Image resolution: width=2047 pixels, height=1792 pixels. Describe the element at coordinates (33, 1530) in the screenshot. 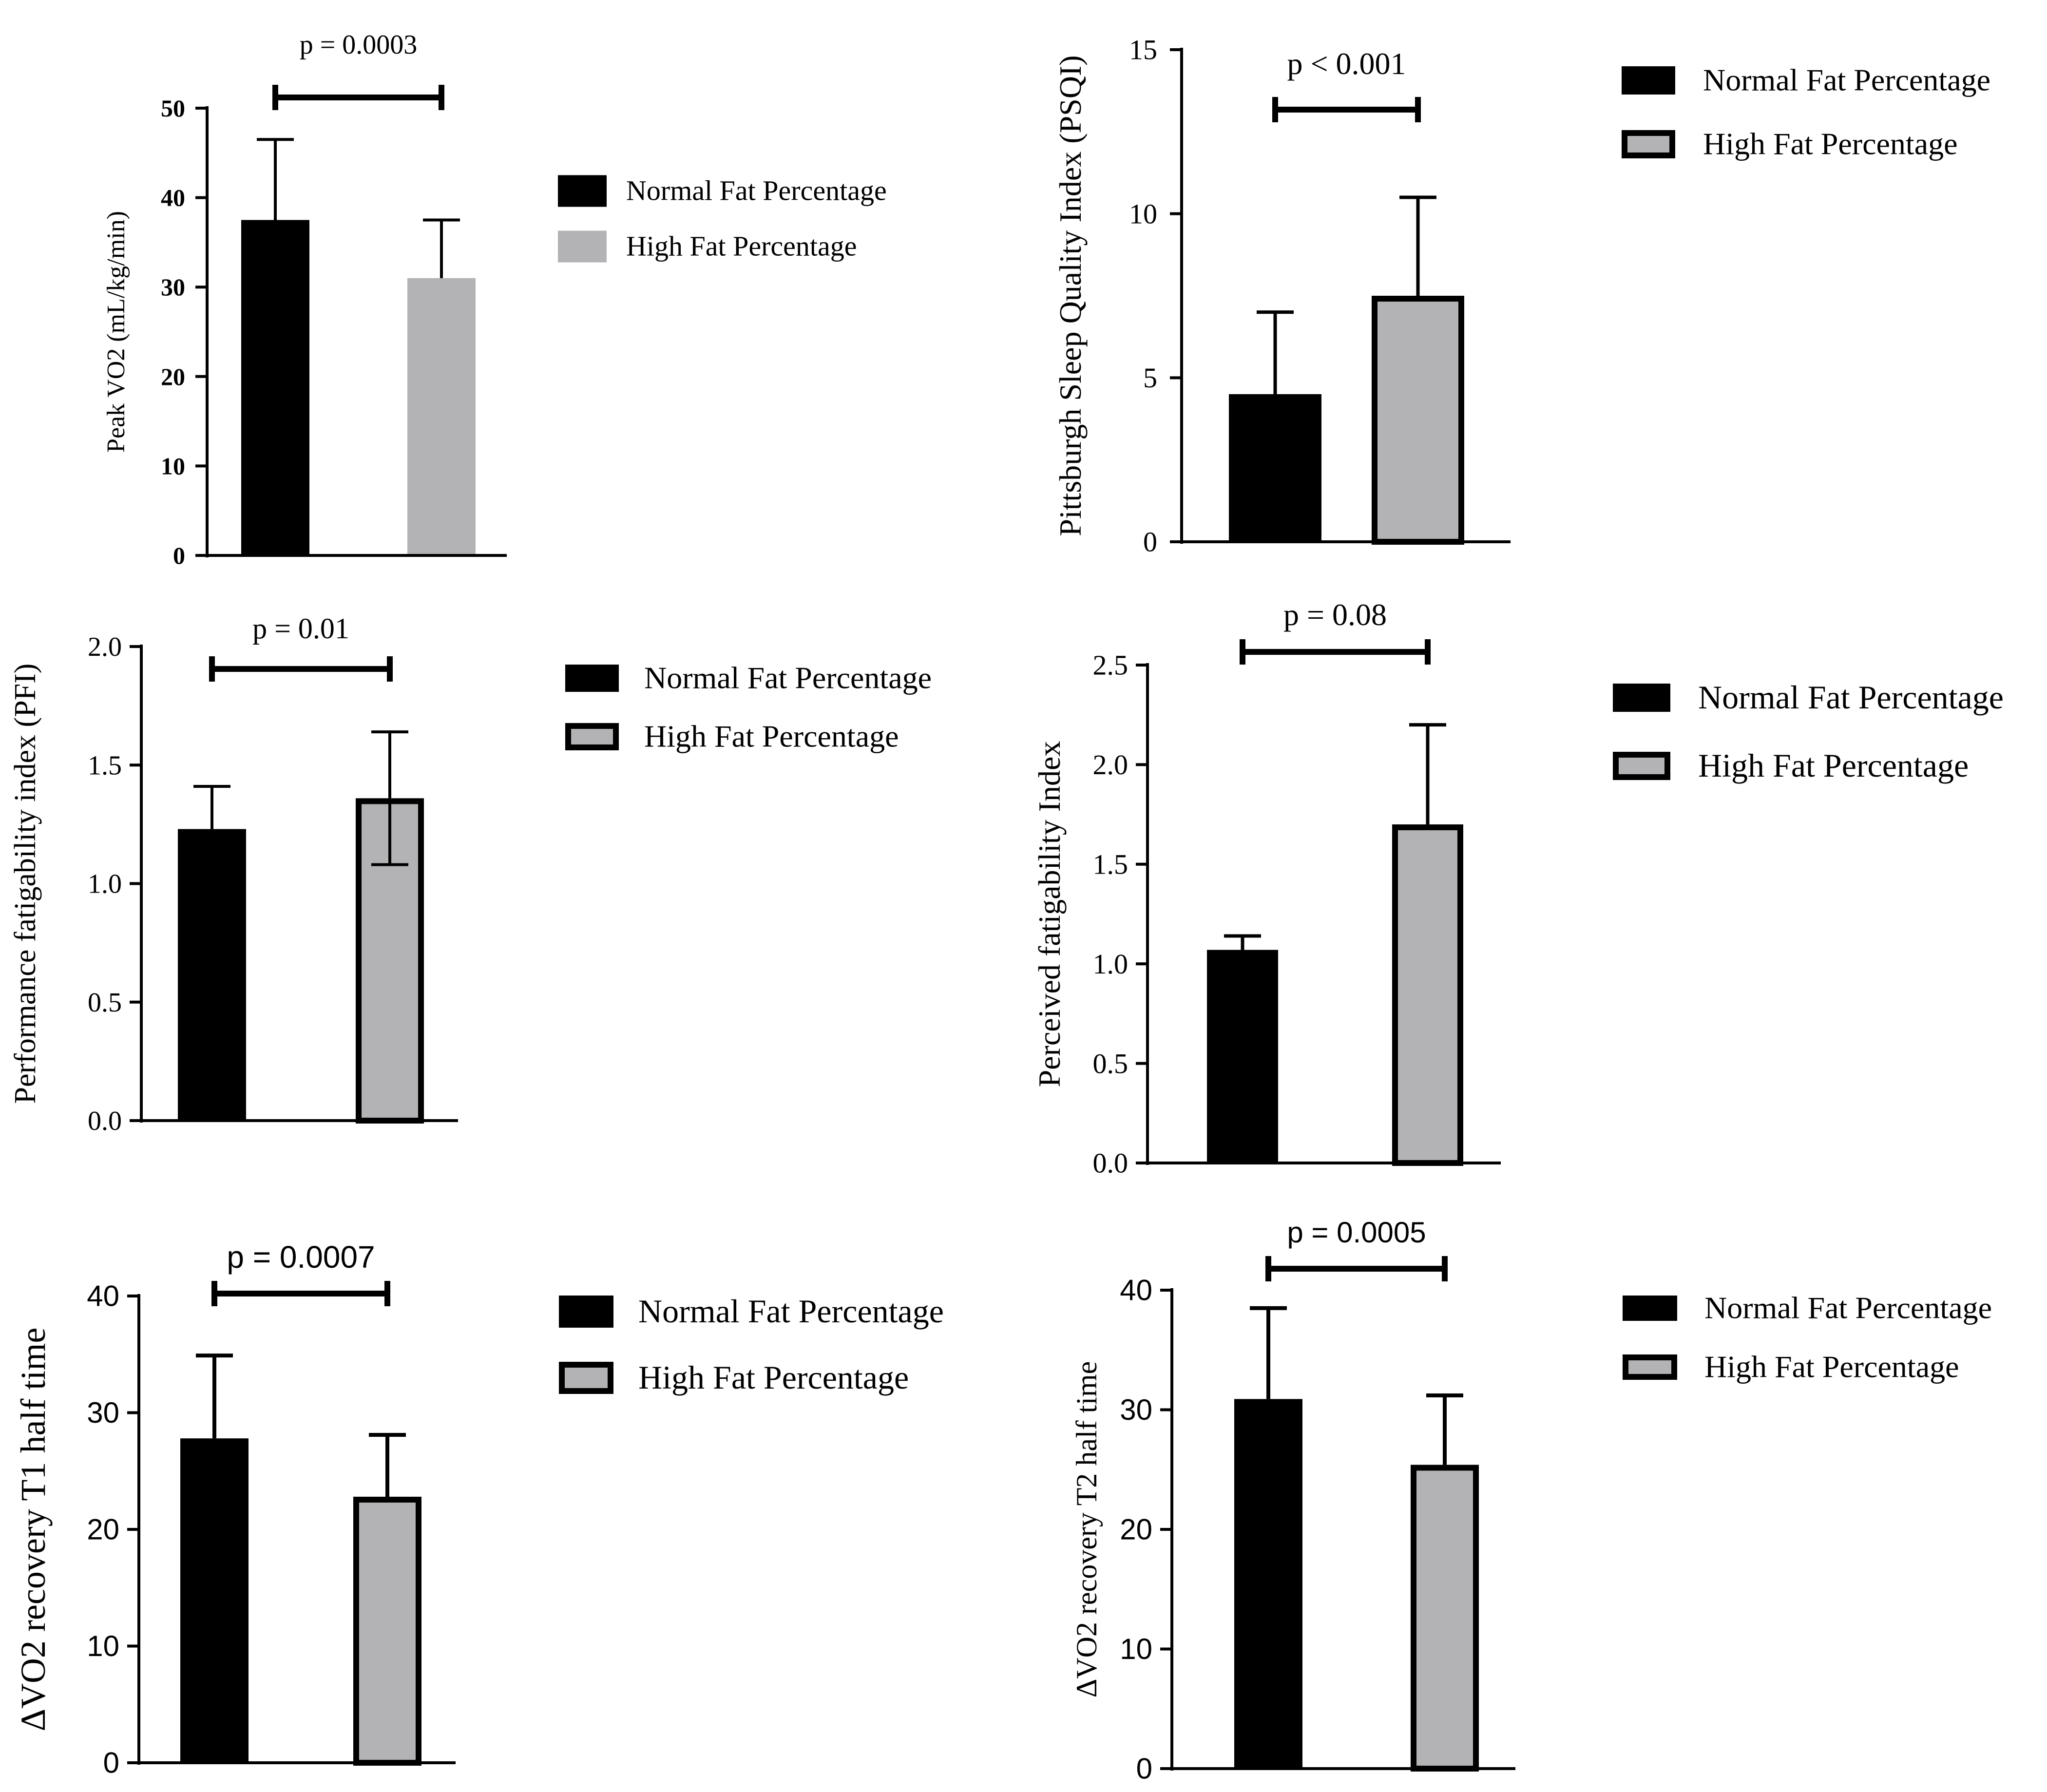

I see `y-axis-label: ΔVO2 recovery T1 half time` at that location.